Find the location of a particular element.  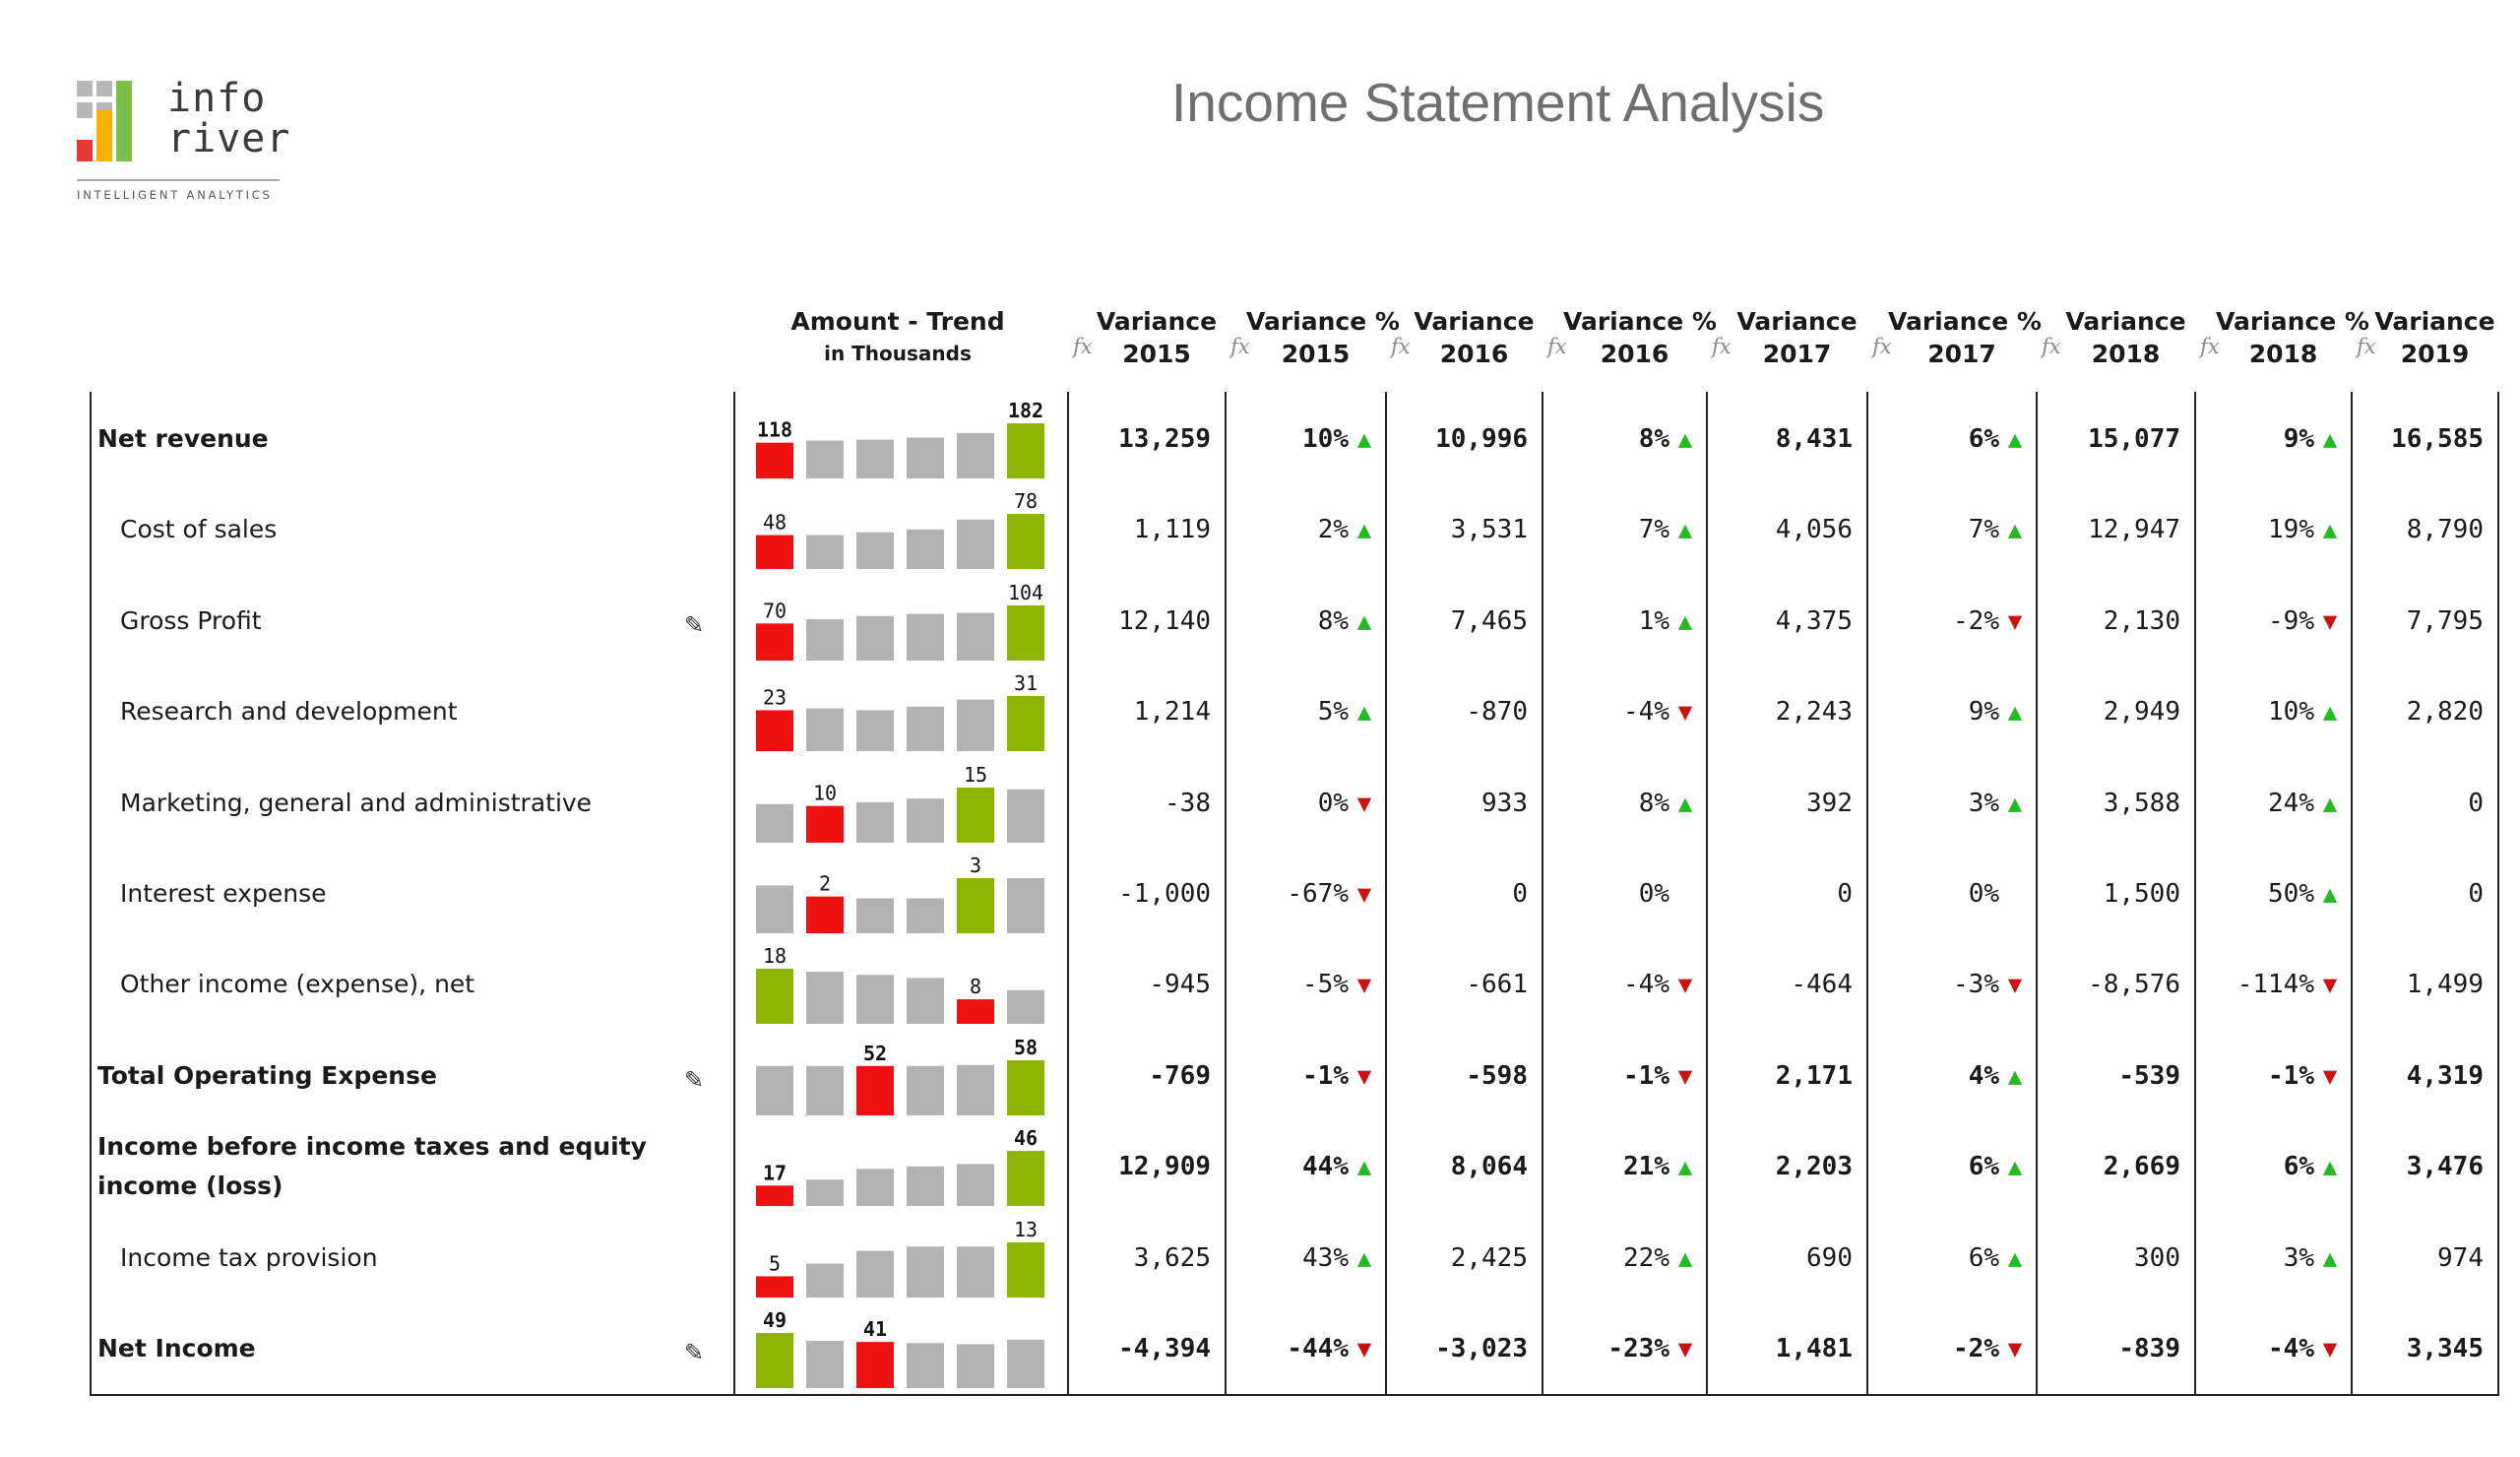

variance-cell: 1,119 is located at coordinates (1172, 530).